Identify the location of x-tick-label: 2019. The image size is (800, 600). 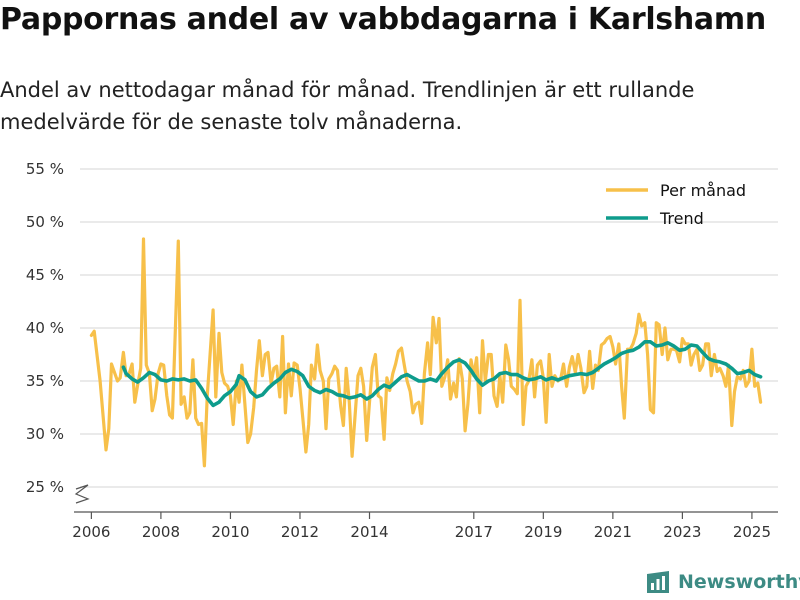
(543, 532).